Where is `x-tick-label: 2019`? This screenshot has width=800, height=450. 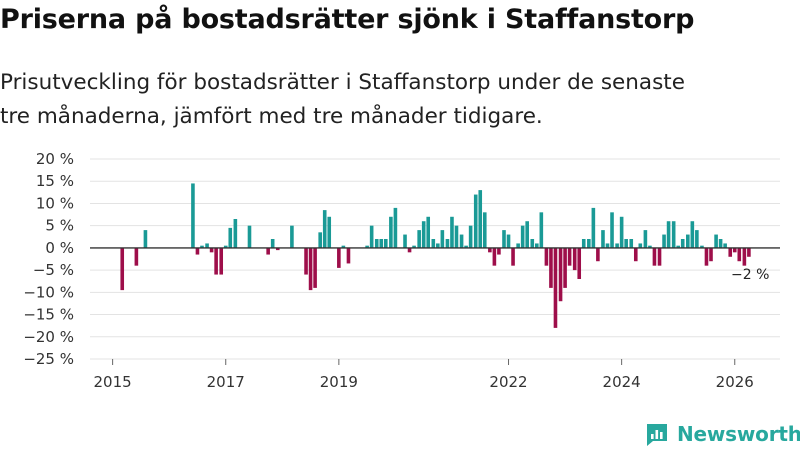
x-tick-label: 2019 is located at coordinates (339, 382).